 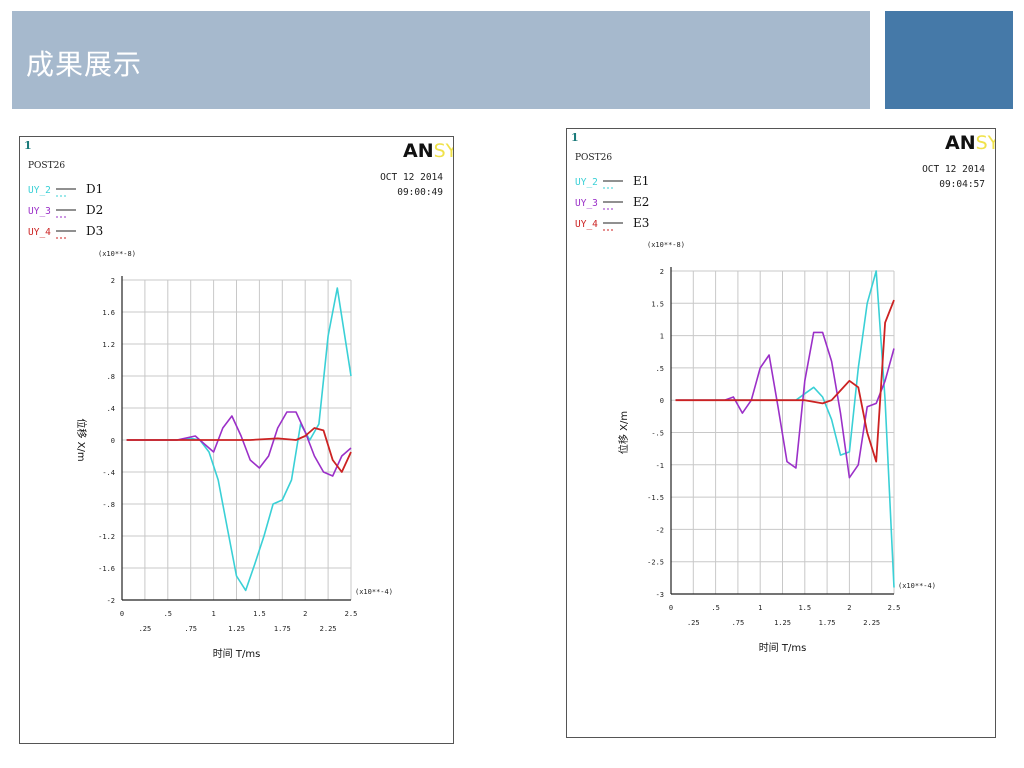 What do you see at coordinates (655, 498) in the screenshot?
I see `y-tick-label: -1.5` at bounding box center [655, 498].